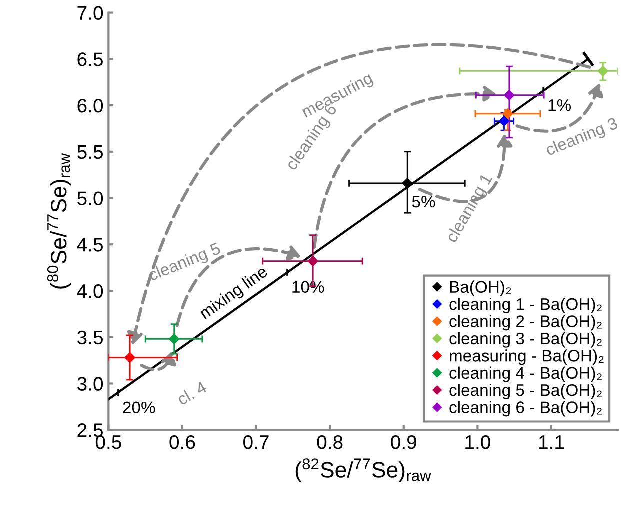 This screenshot has width=621, height=512. What do you see at coordinates (526, 306) in the screenshot?
I see `legend-label: cleaning 1 - Ba(OH)₂` at bounding box center [526, 306].